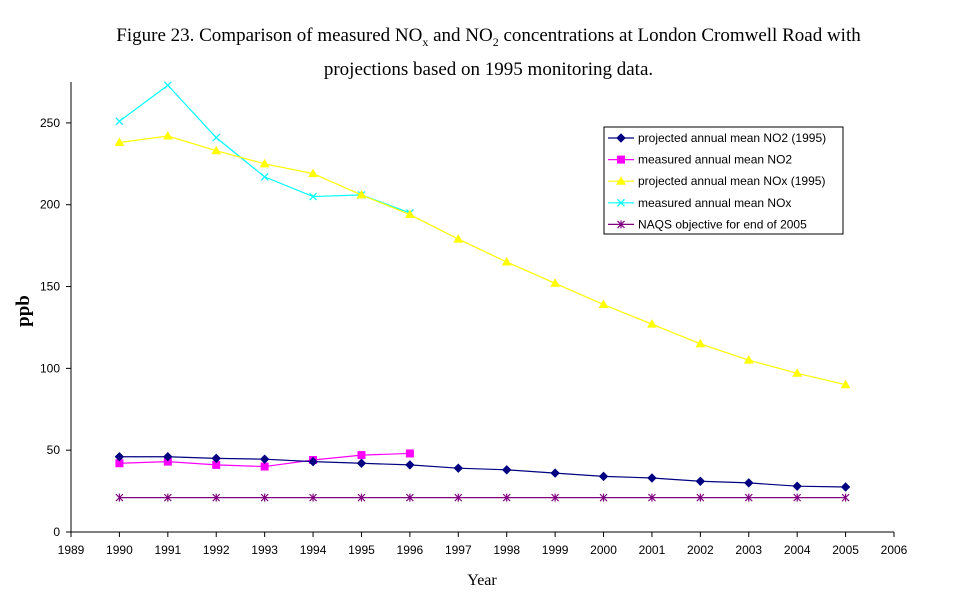  What do you see at coordinates (50, 287) in the screenshot?
I see `y-tick-label: 150` at bounding box center [50, 287].